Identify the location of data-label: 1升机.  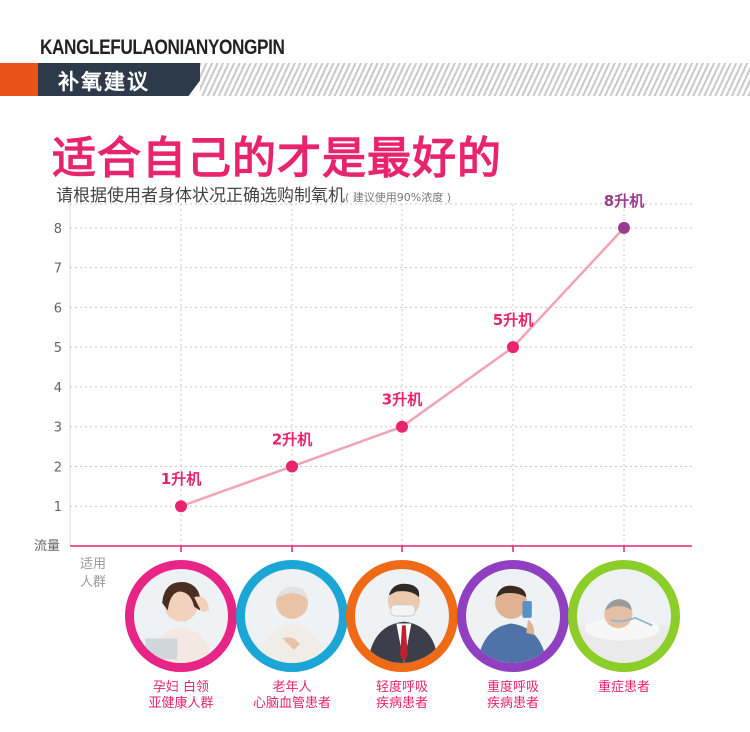
(181, 479).